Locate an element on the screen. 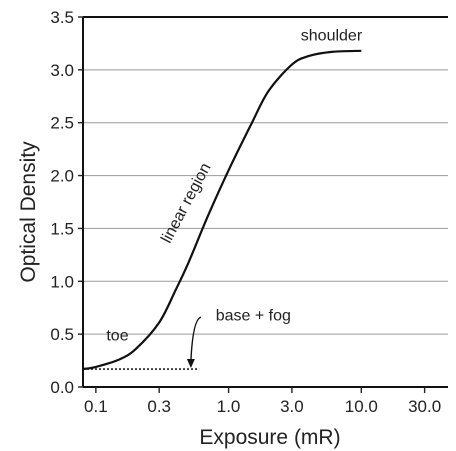  y-tick-label: 1.0 is located at coordinates (62, 281).